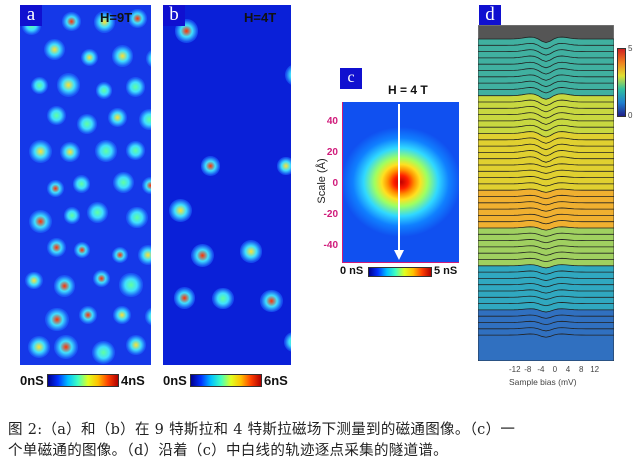 This screenshot has width=639, height=471. I want to click on xtick: -8, so click(528, 369).